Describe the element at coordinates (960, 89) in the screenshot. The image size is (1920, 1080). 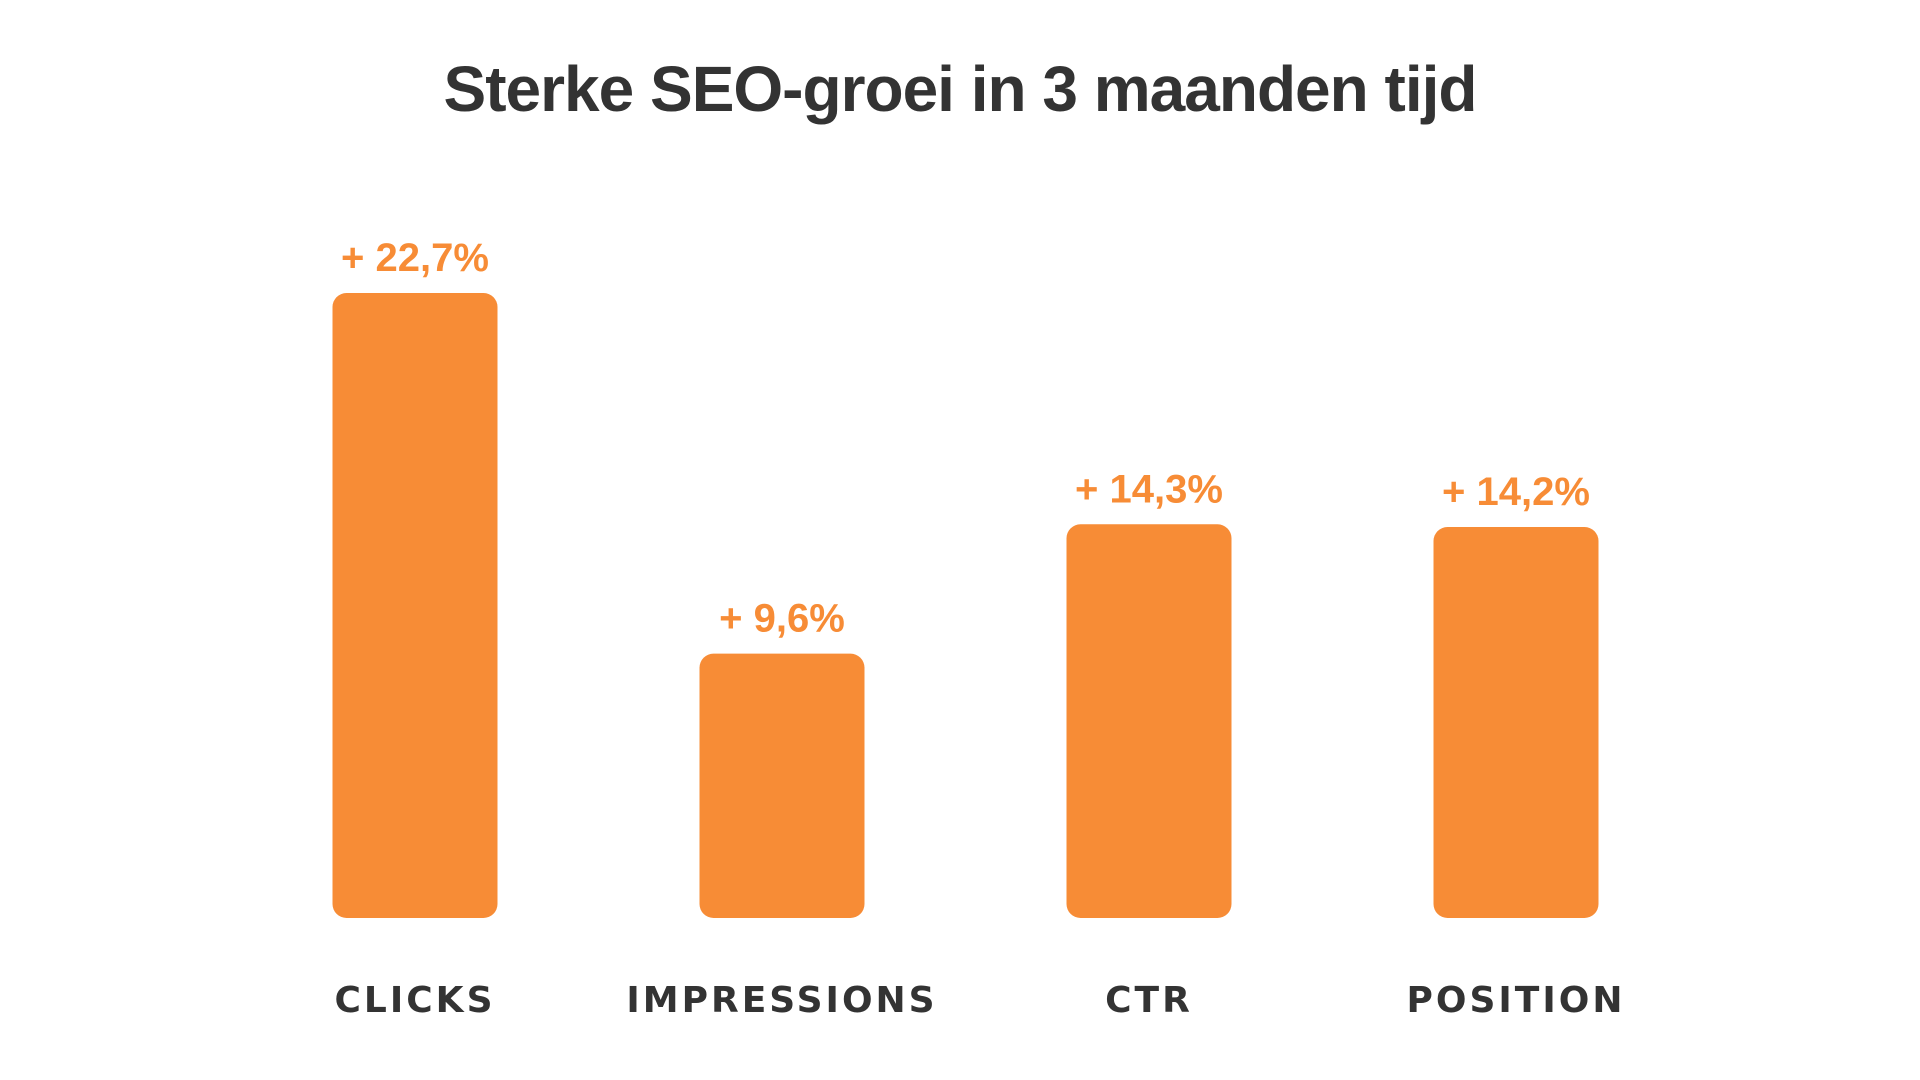
I see `chart-title: Sterke SEO-groei in 3 maanden tijd` at that location.